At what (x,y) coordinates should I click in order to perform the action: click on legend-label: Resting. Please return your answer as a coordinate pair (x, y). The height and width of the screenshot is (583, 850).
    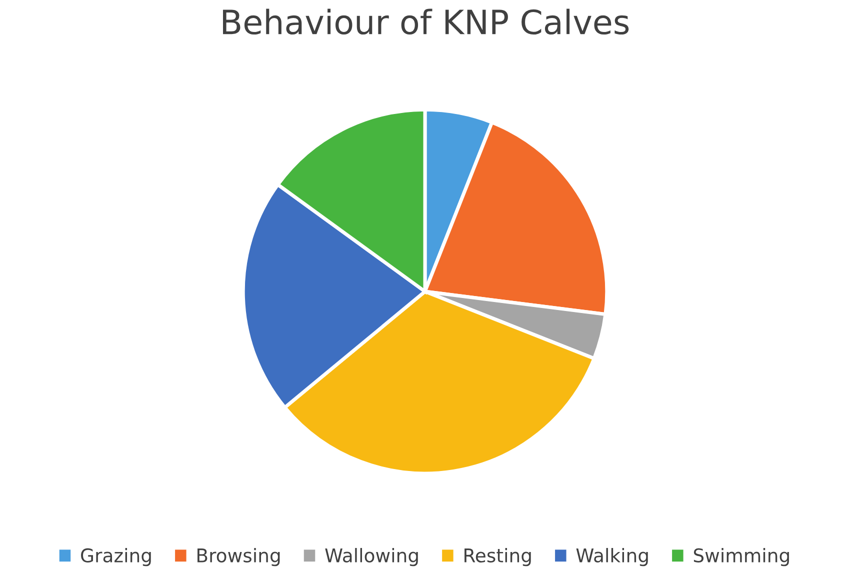
    Looking at the image, I should click on (497, 557).